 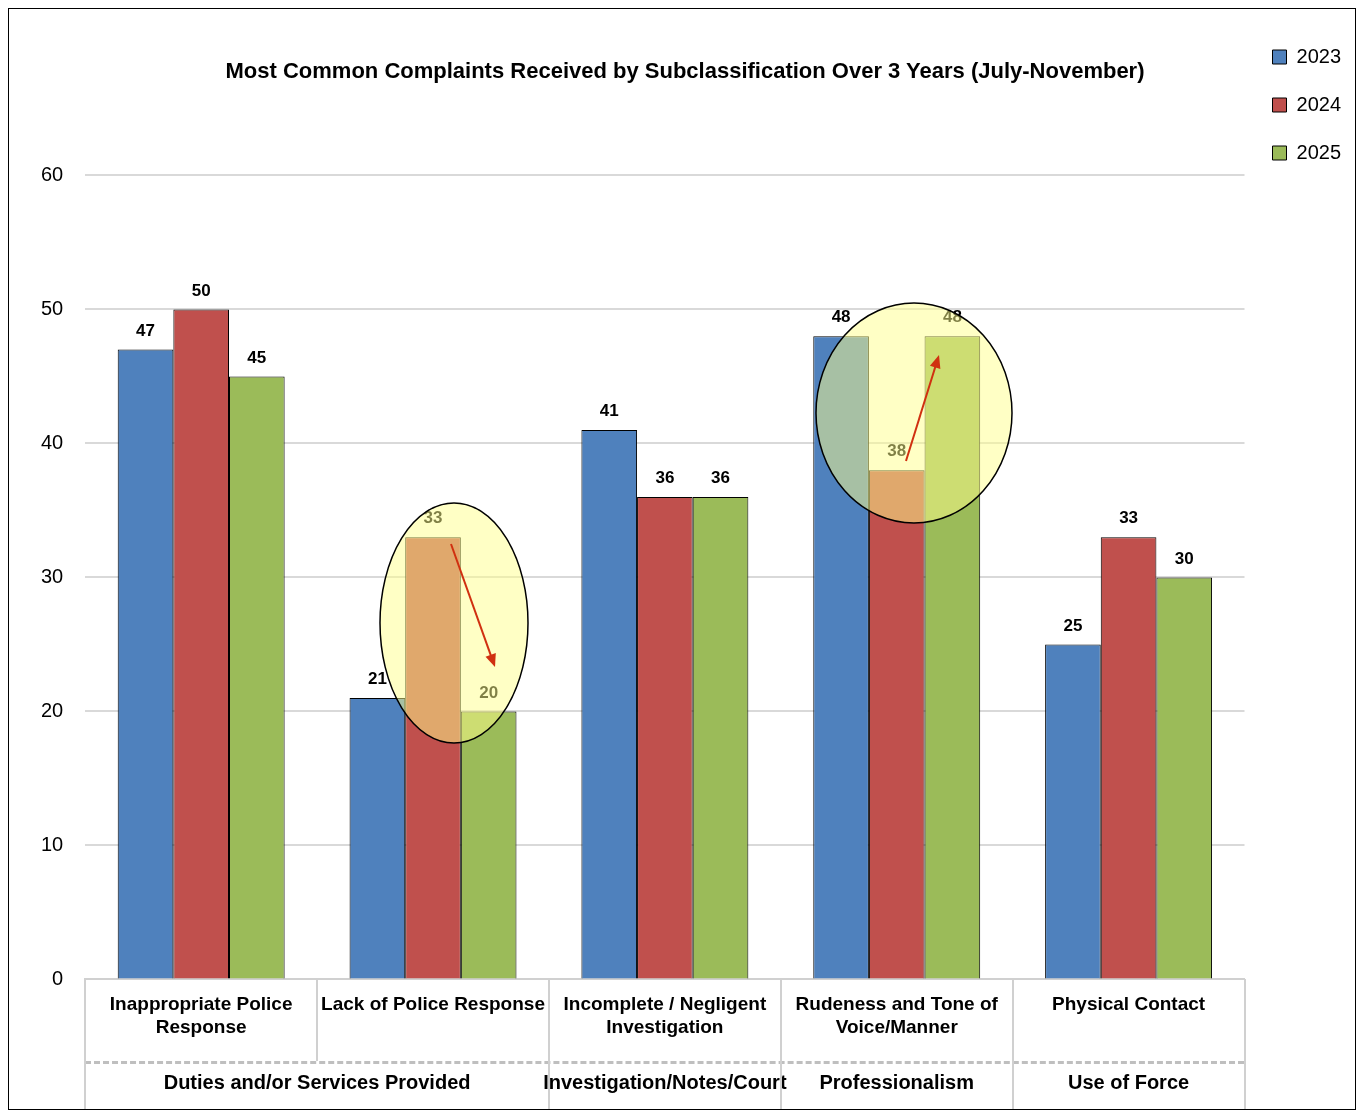 What do you see at coordinates (52, 441) in the screenshot?
I see `y-tick-label: 40` at bounding box center [52, 441].